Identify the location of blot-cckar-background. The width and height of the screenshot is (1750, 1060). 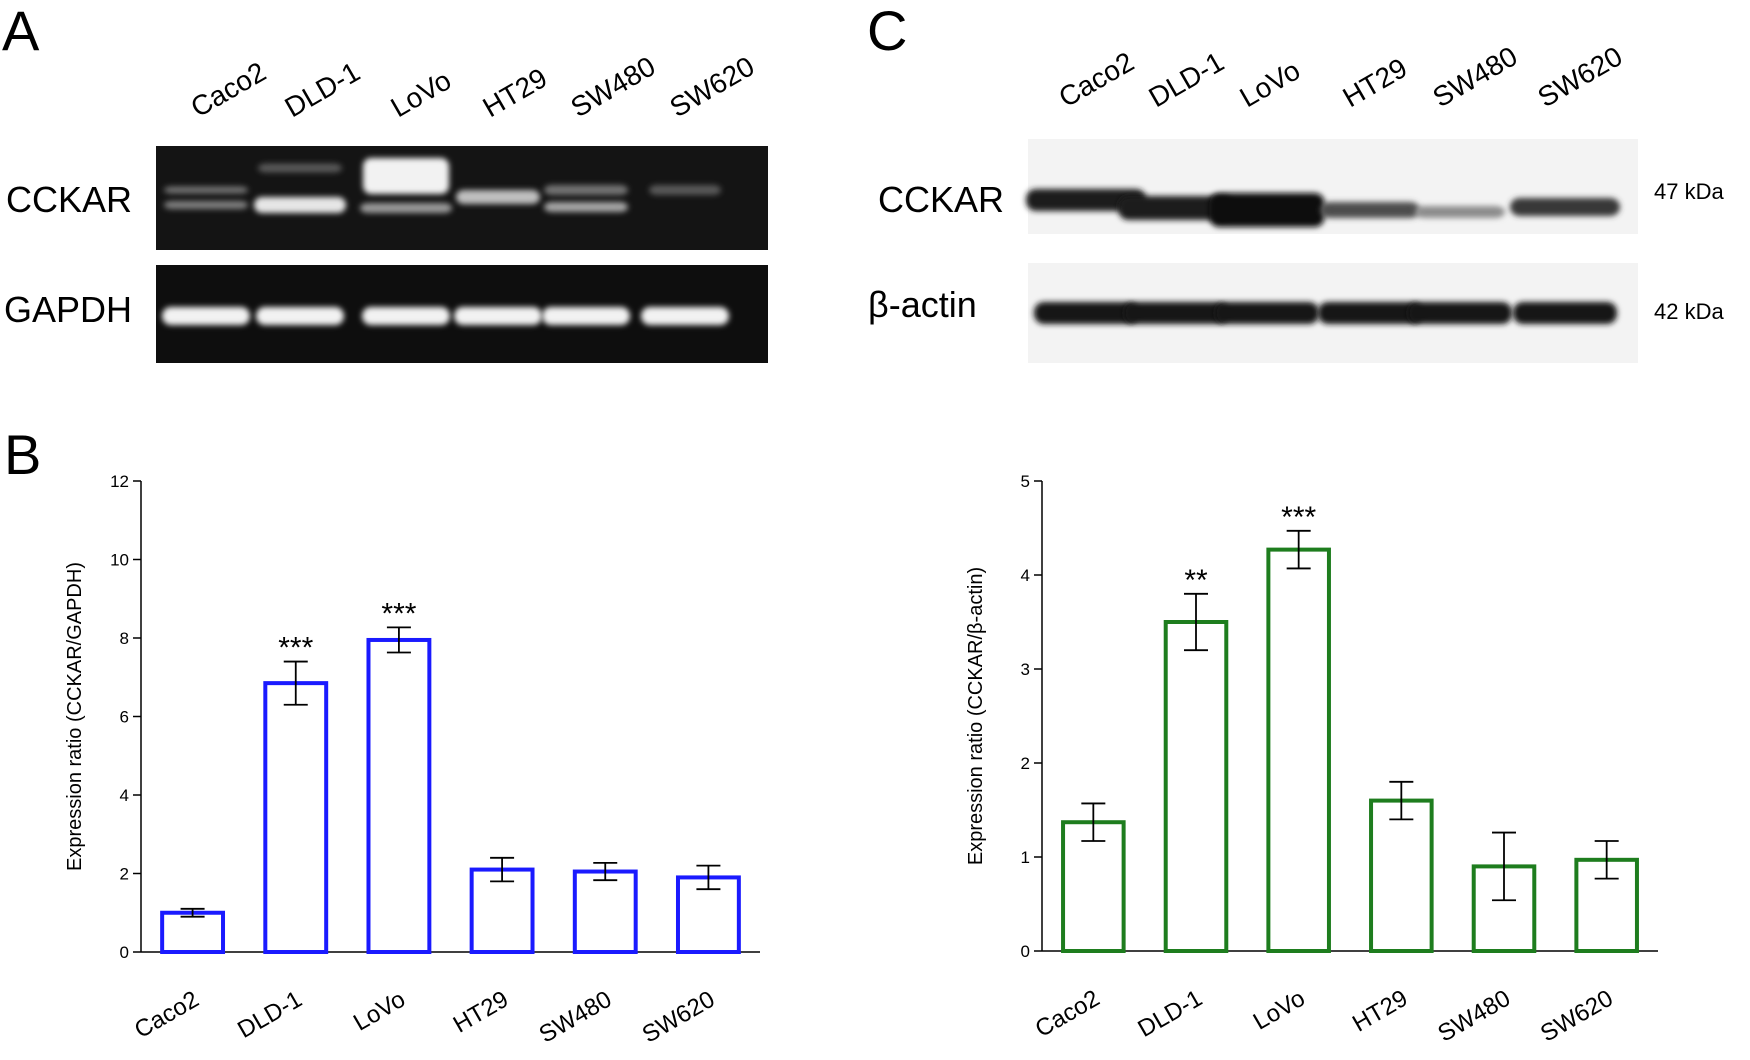
(1333, 186).